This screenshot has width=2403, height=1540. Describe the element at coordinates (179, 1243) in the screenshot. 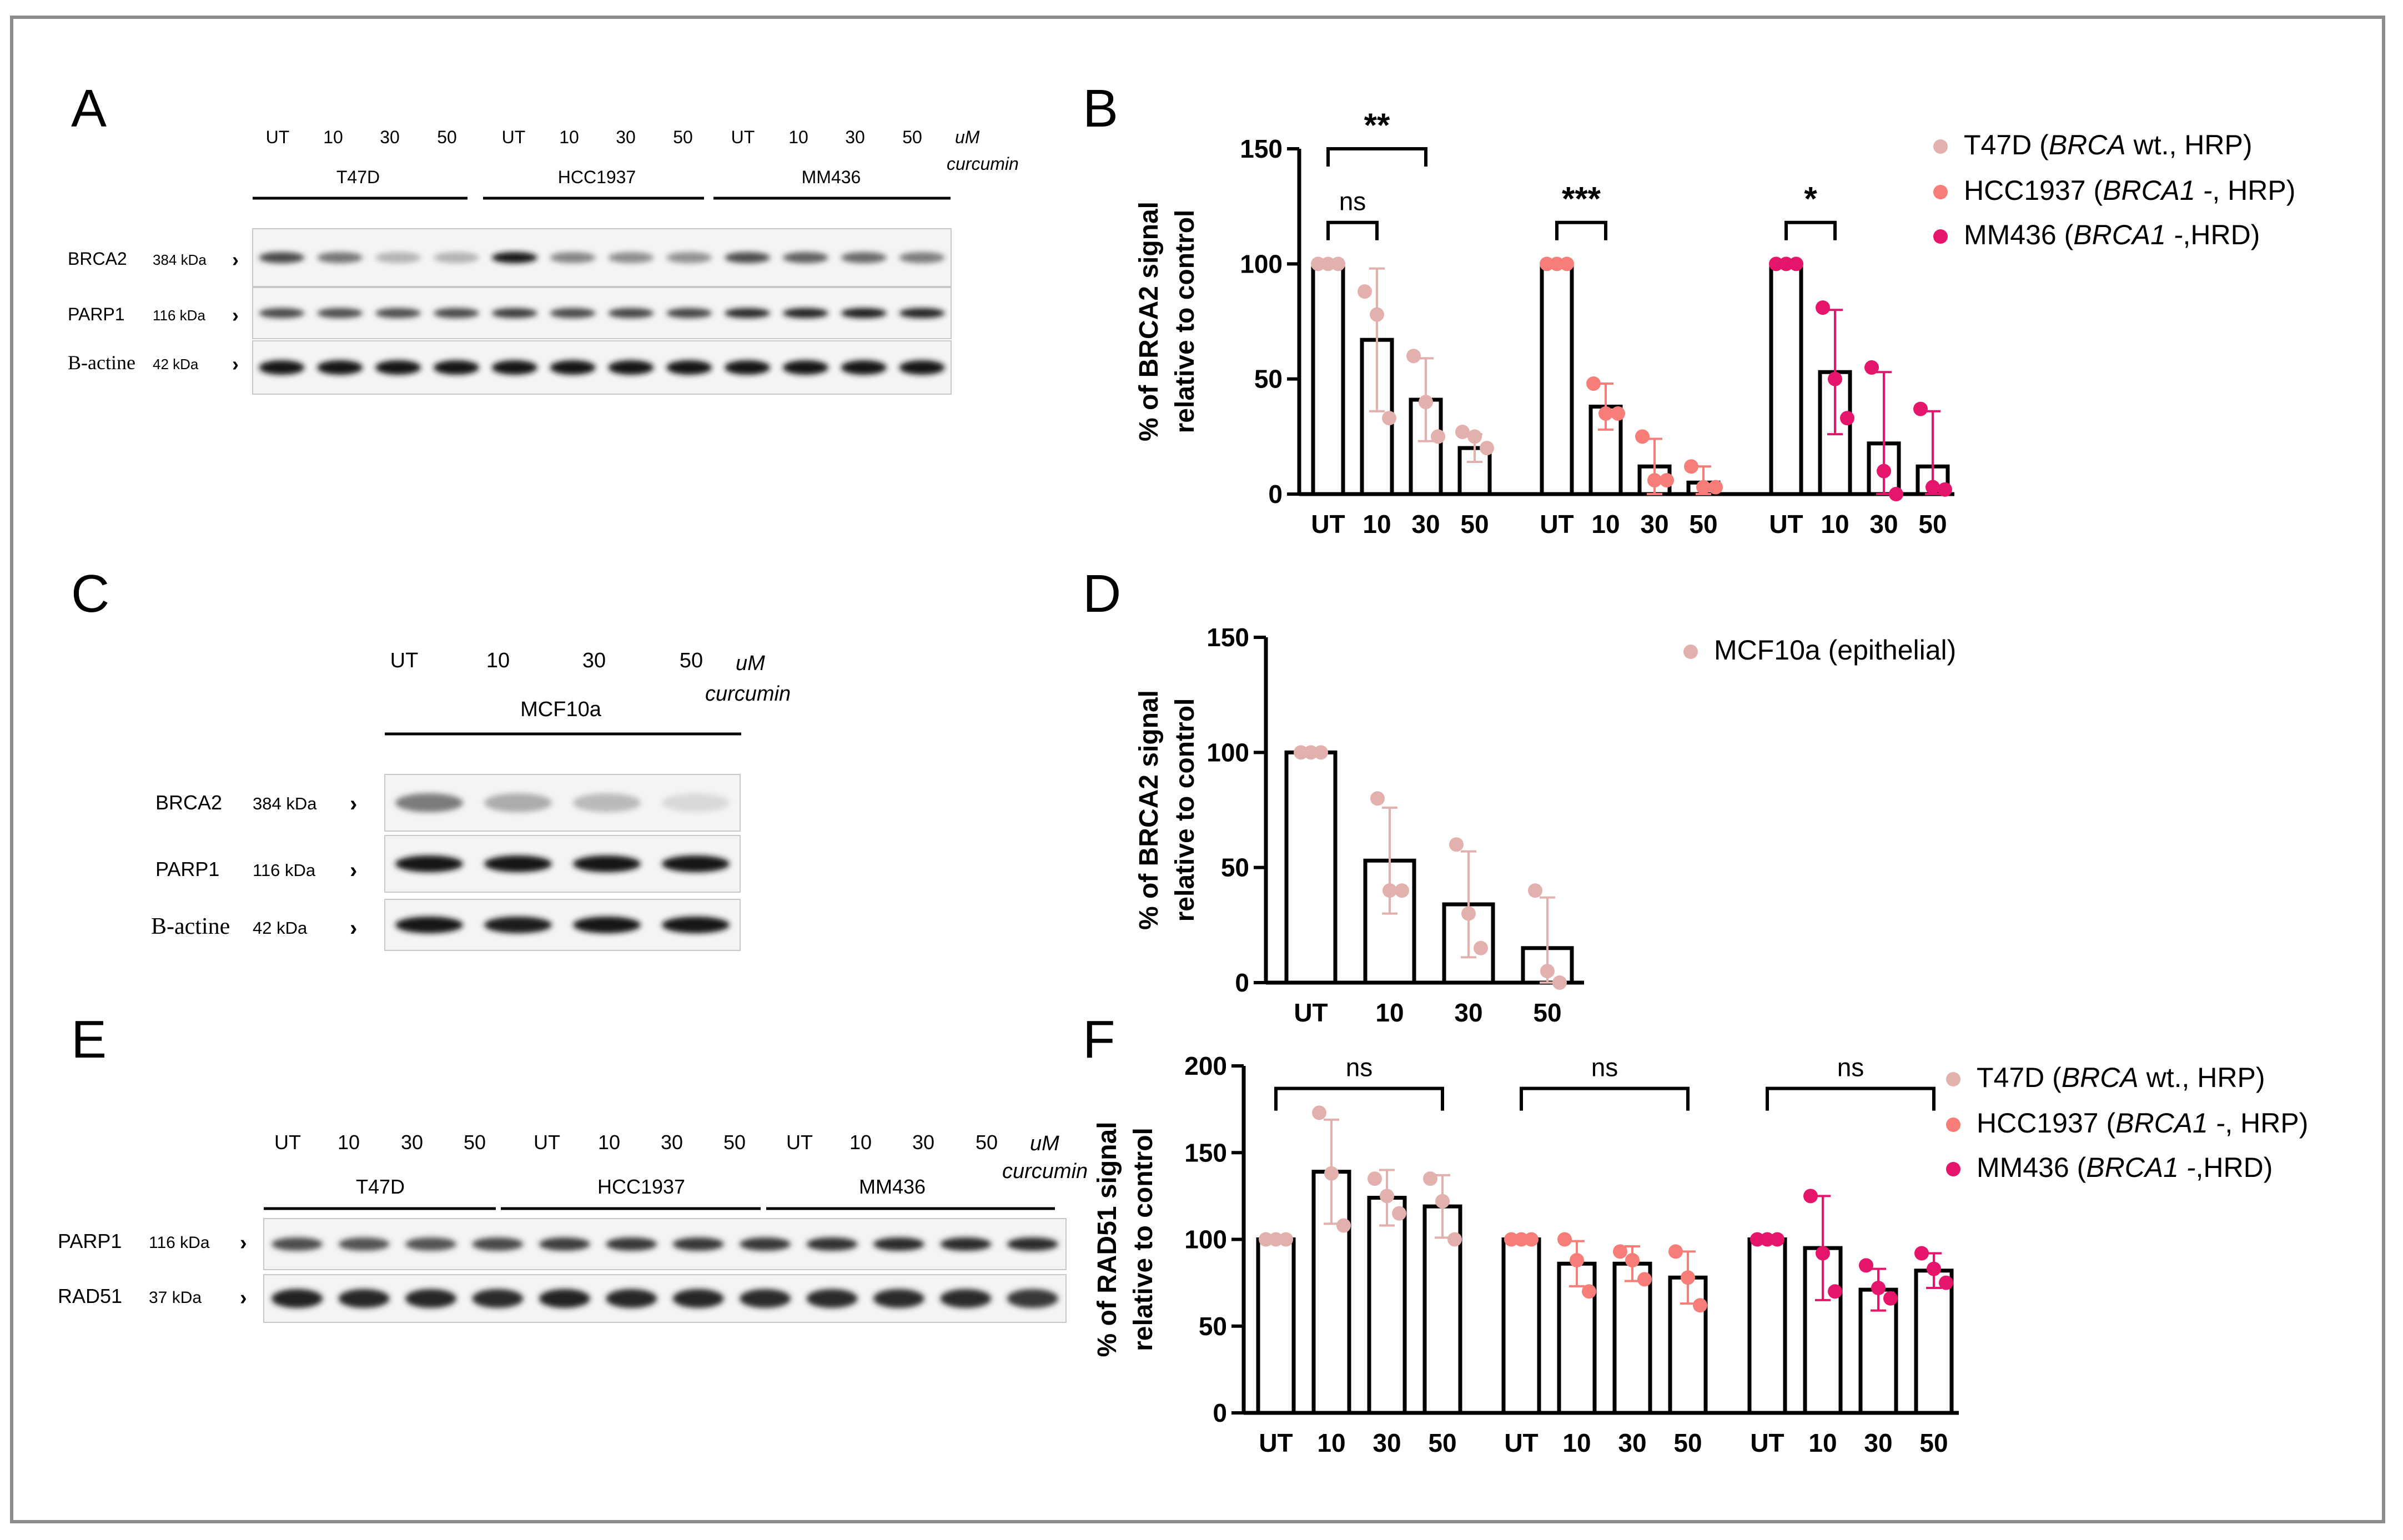

I see `blot-e-row-kda: 116 kDa` at that location.